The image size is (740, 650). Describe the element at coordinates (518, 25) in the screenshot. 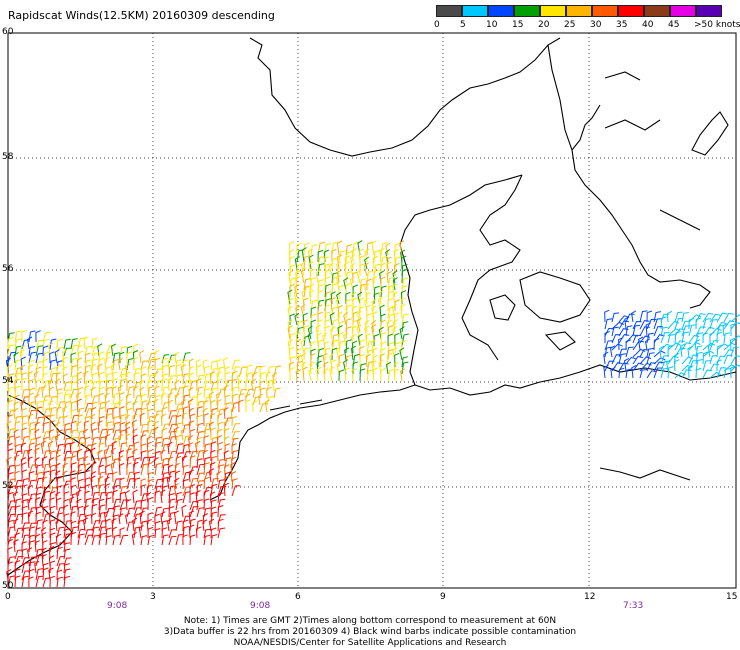

I see `colorbar-label: 15` at that location.